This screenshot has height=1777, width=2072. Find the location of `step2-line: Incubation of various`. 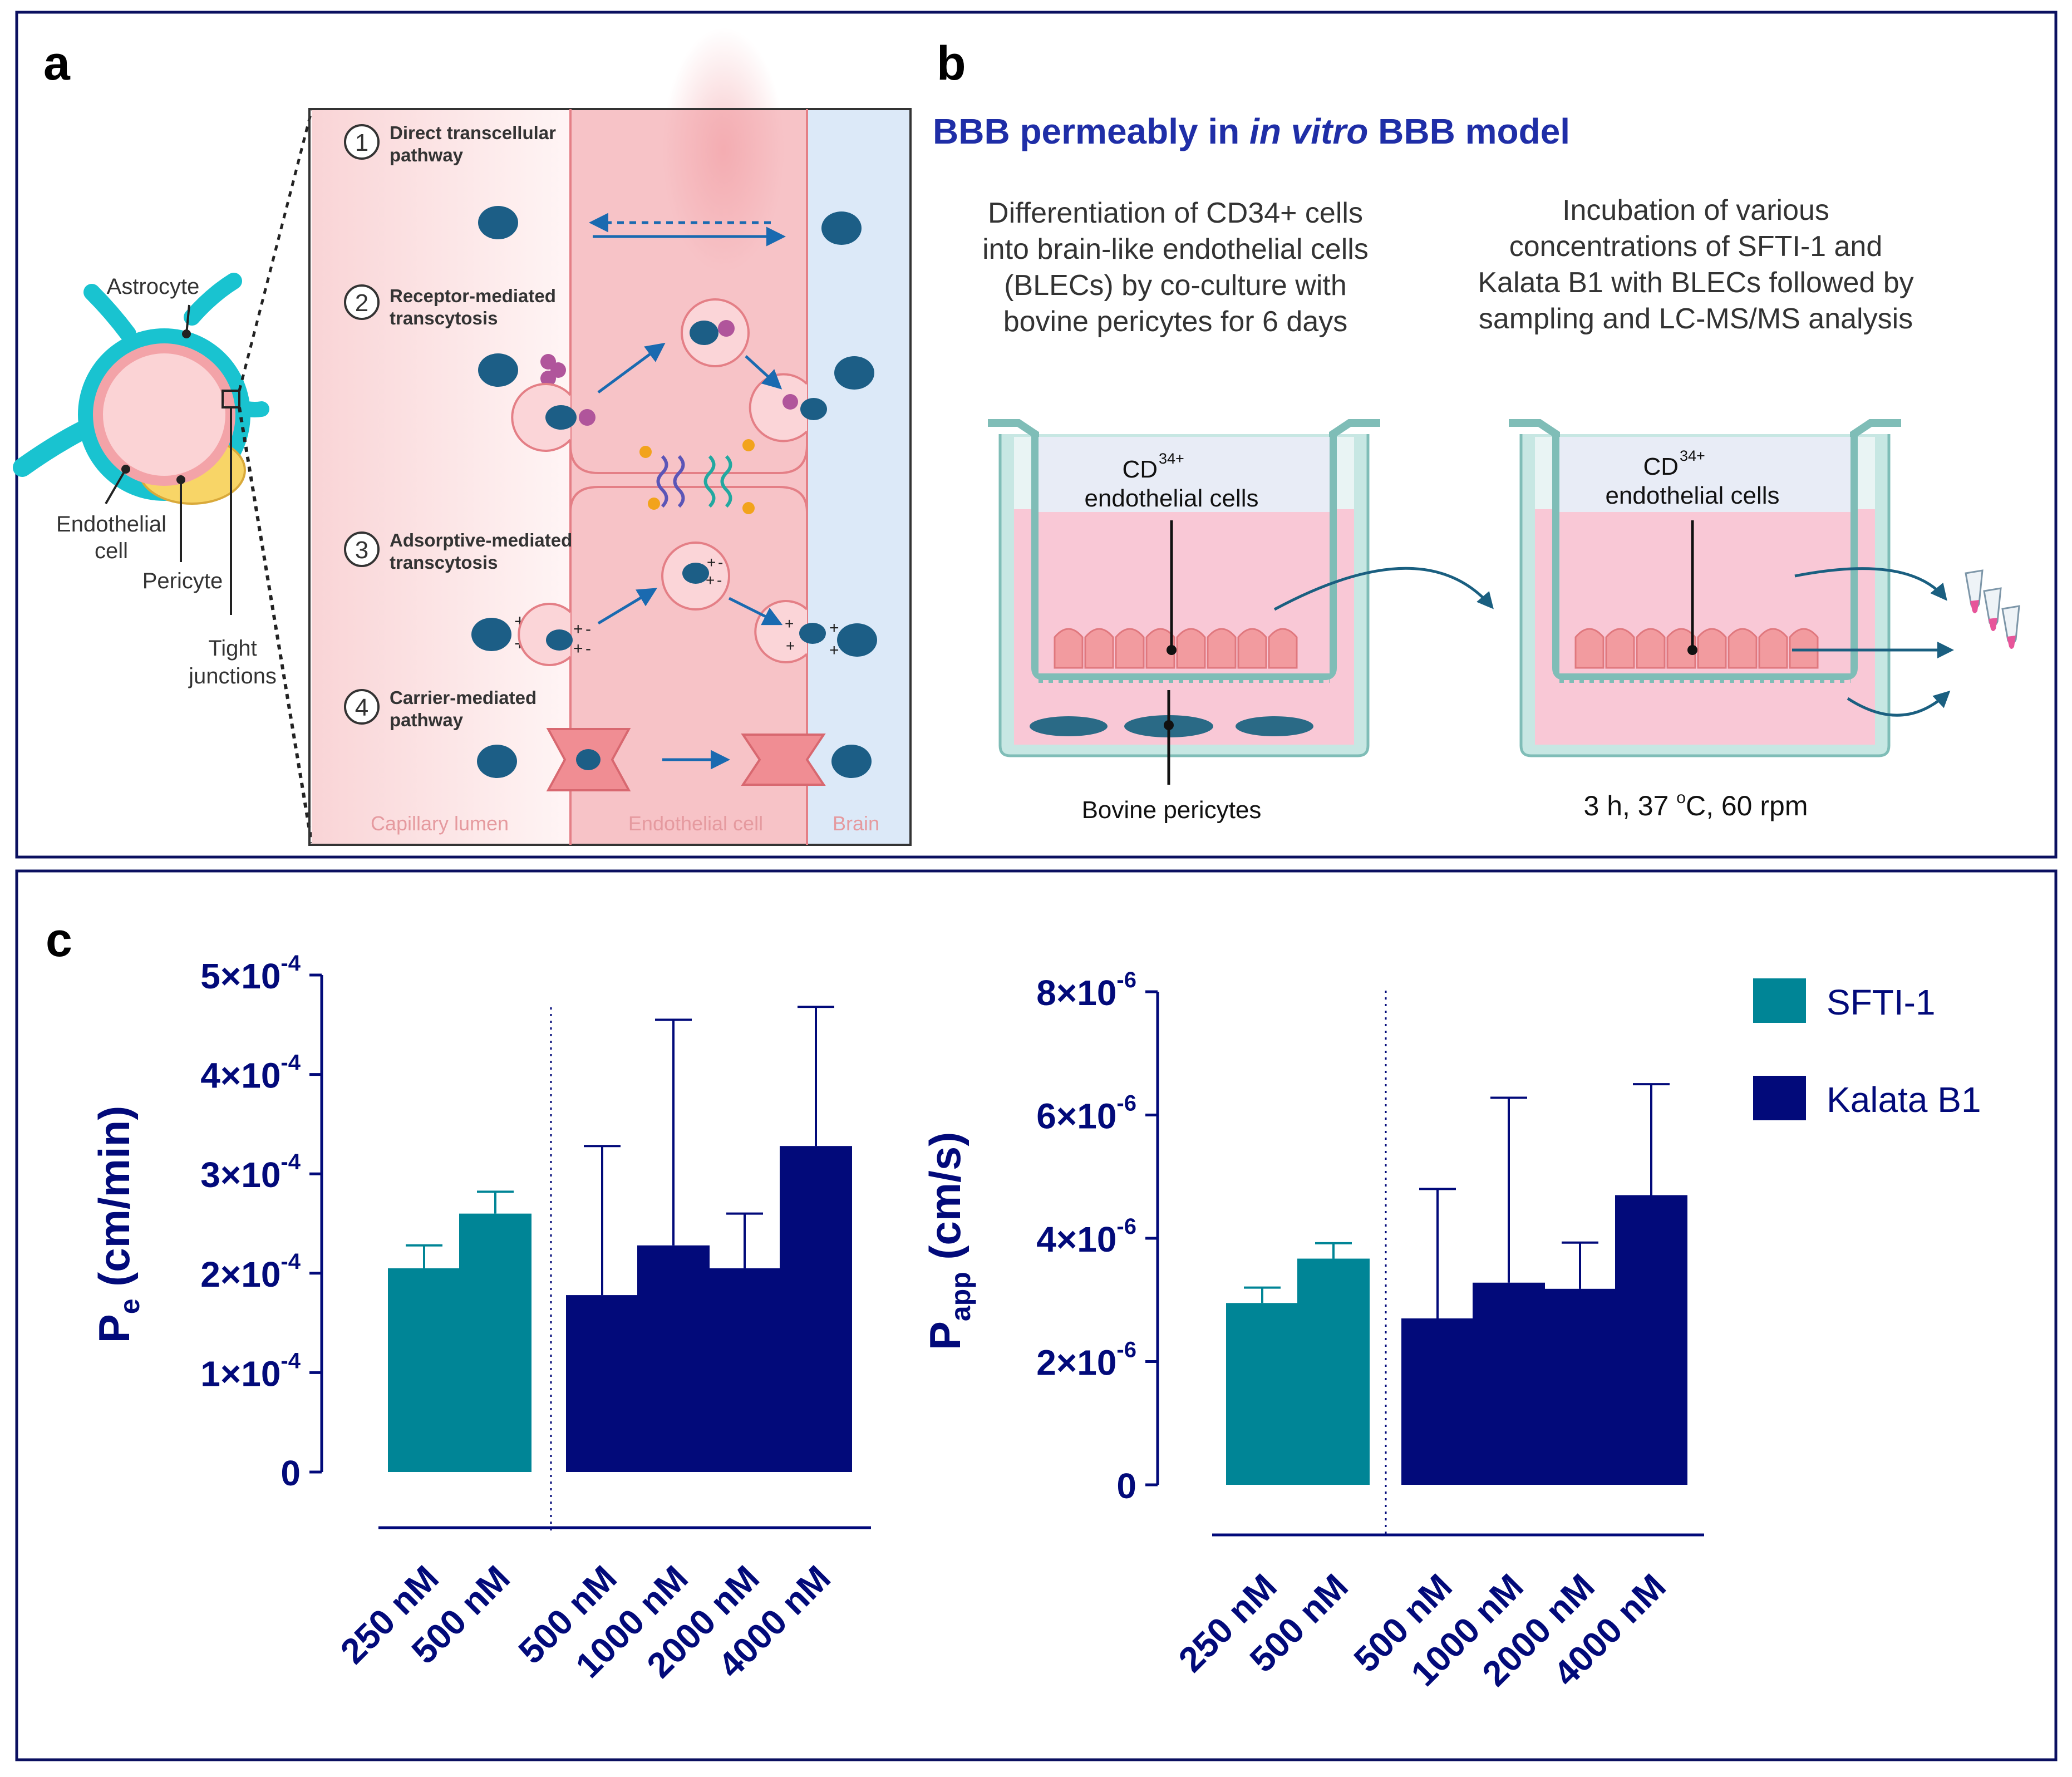

step2-line: Incubation of various is located at coordinates (1696, 210).